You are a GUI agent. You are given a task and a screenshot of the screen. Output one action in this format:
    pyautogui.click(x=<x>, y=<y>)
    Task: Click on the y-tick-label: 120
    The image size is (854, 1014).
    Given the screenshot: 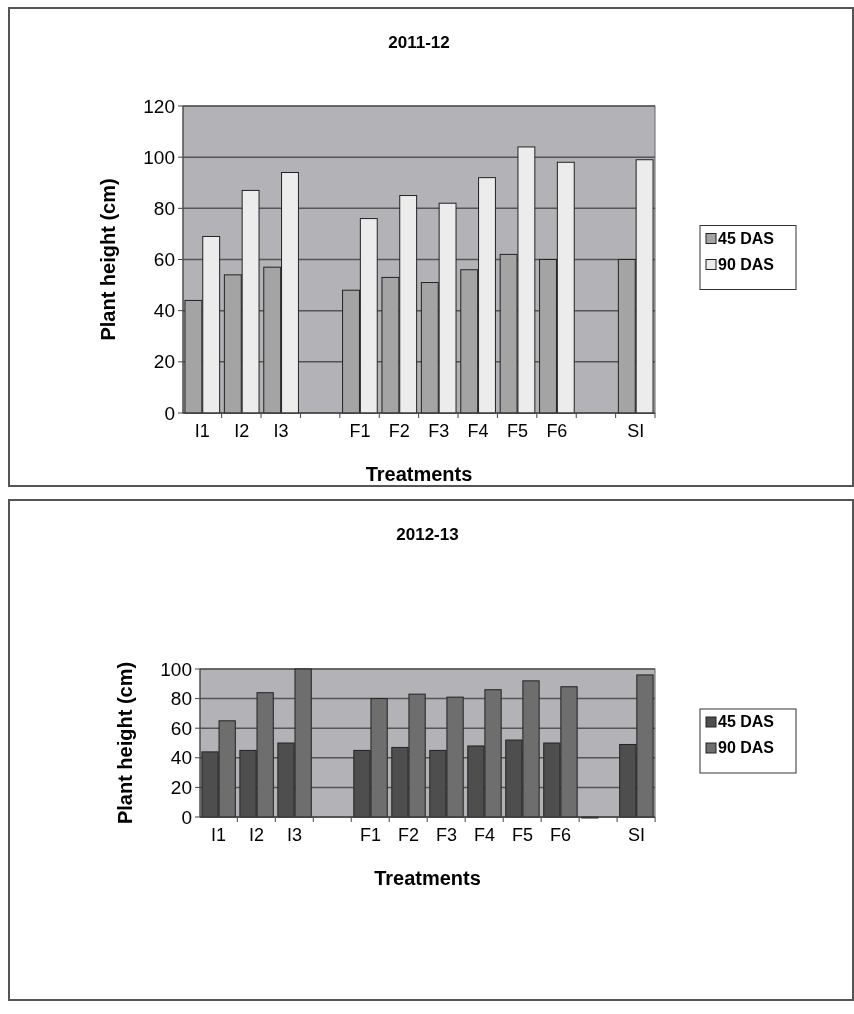 What is the action you would take?
    pyautogui.click(x=159, y=106)
    